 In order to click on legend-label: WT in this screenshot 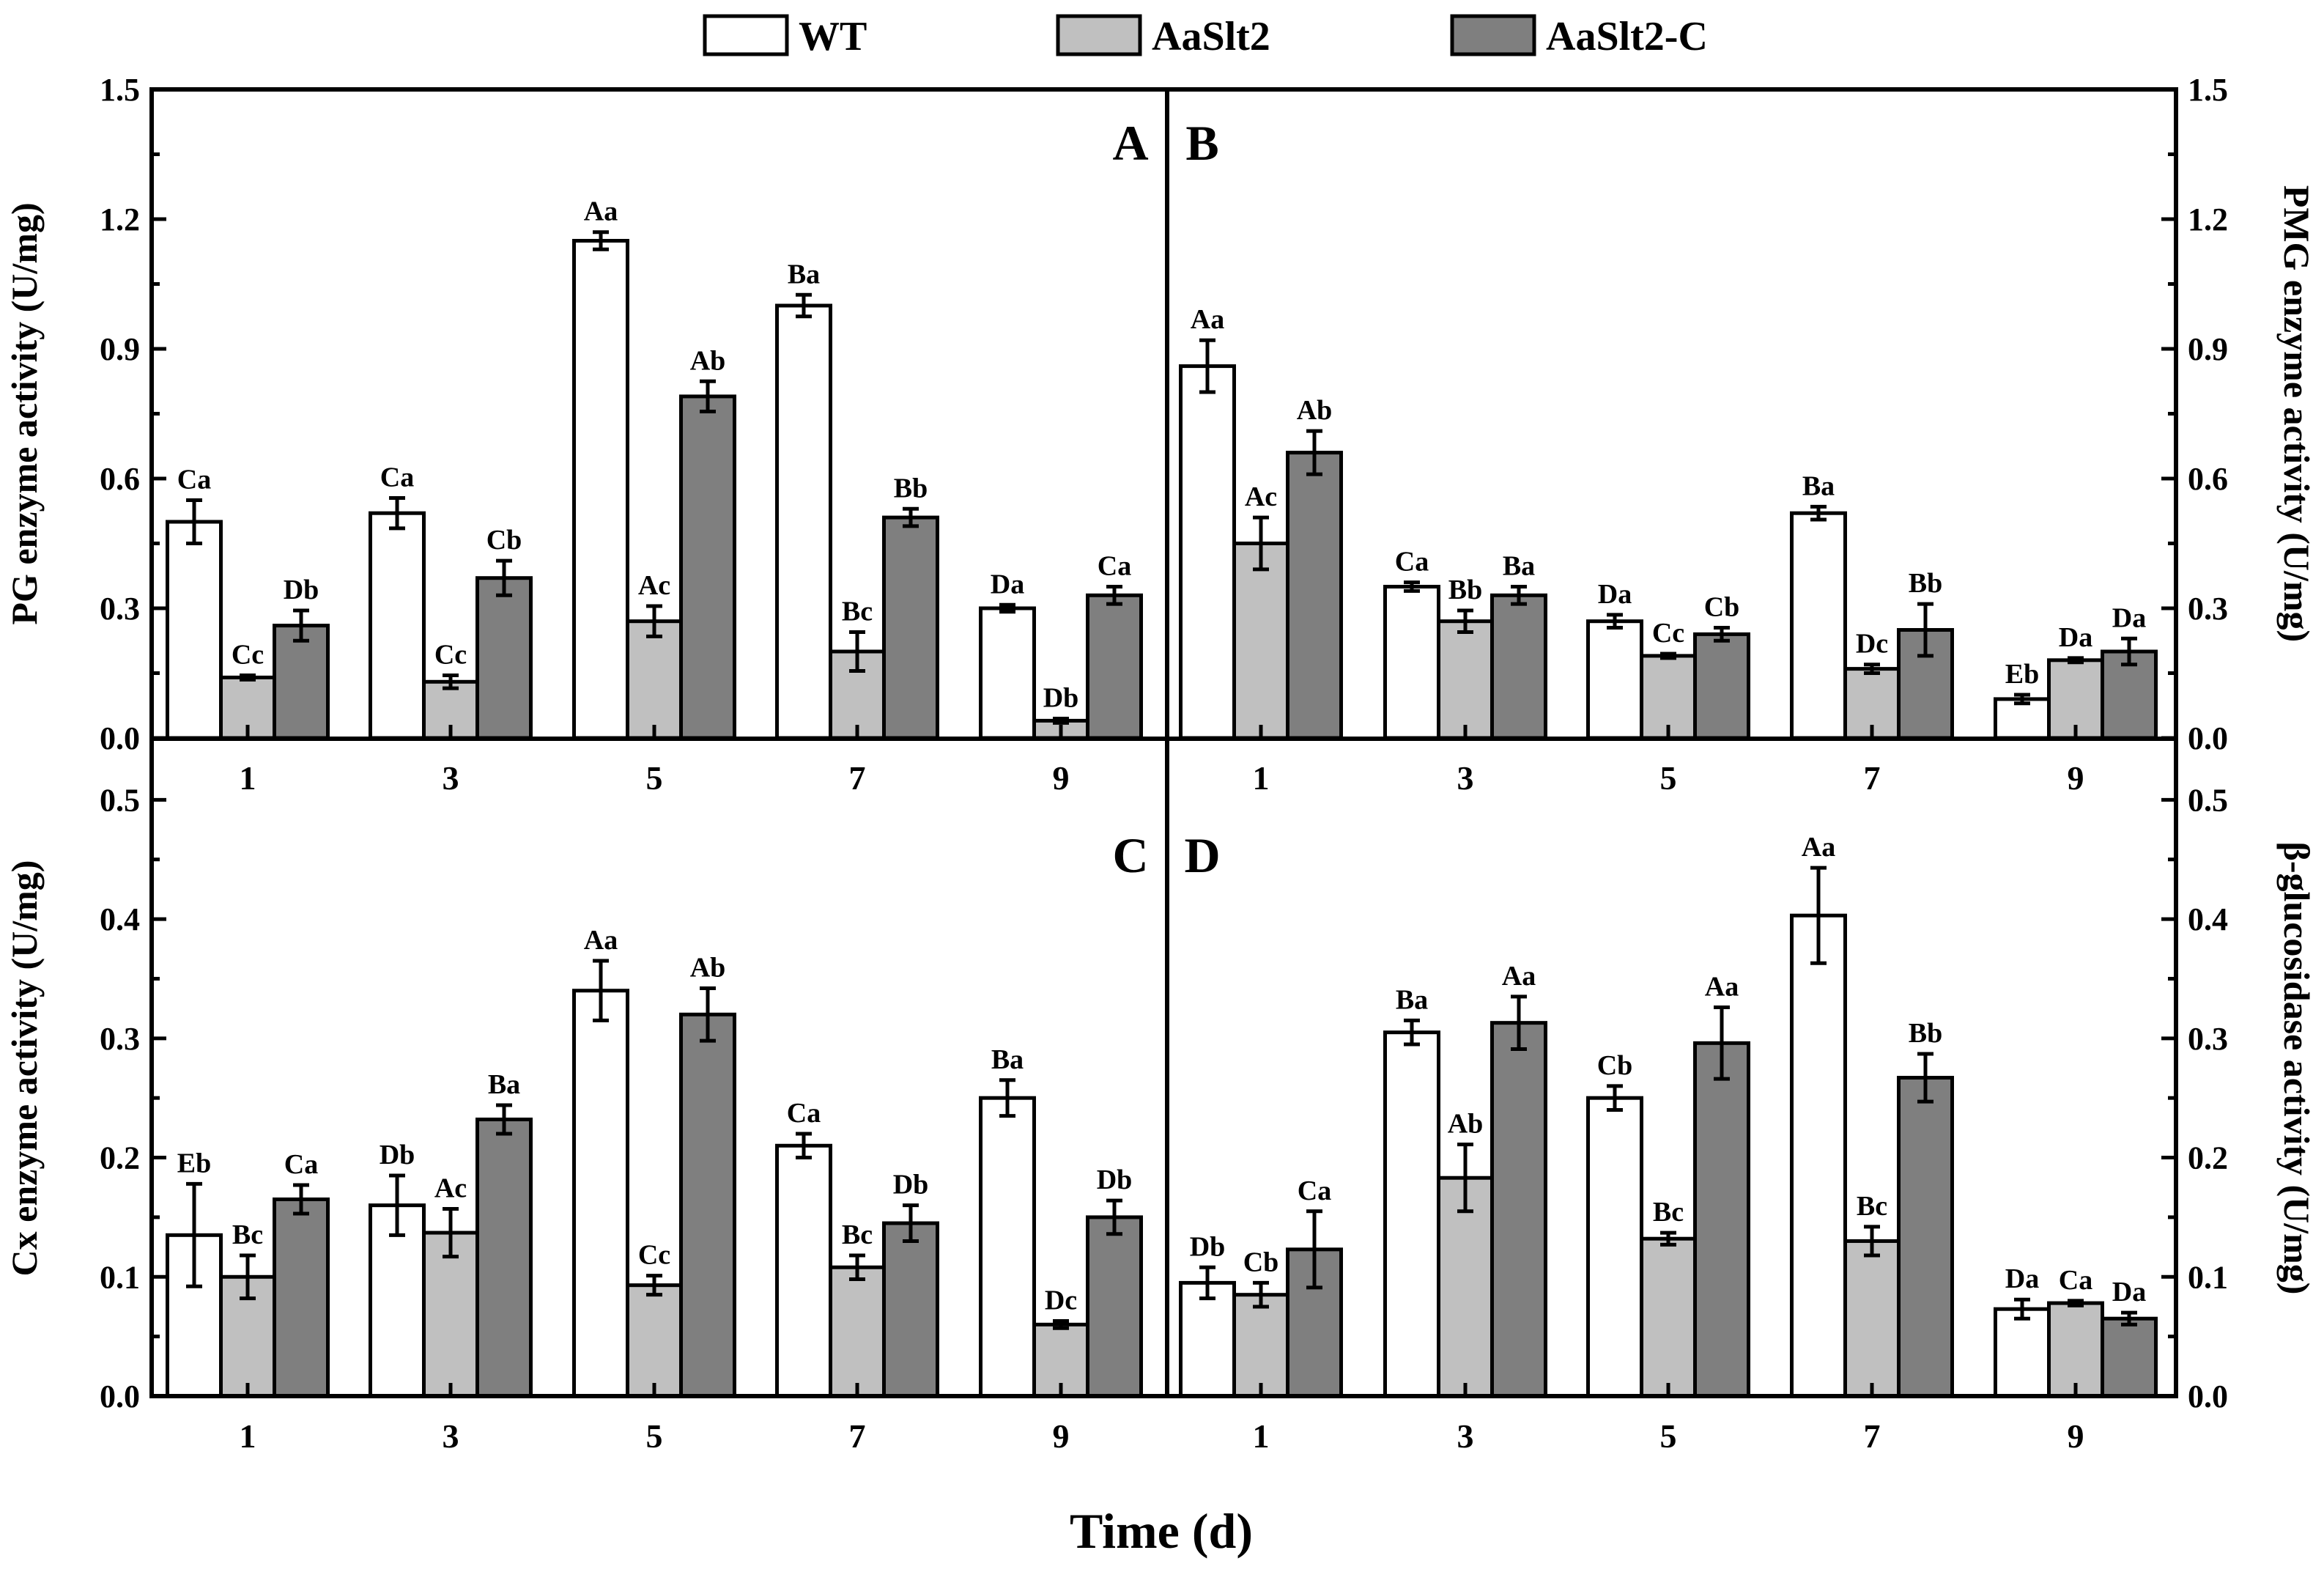, I will do `click(833, 36)`.